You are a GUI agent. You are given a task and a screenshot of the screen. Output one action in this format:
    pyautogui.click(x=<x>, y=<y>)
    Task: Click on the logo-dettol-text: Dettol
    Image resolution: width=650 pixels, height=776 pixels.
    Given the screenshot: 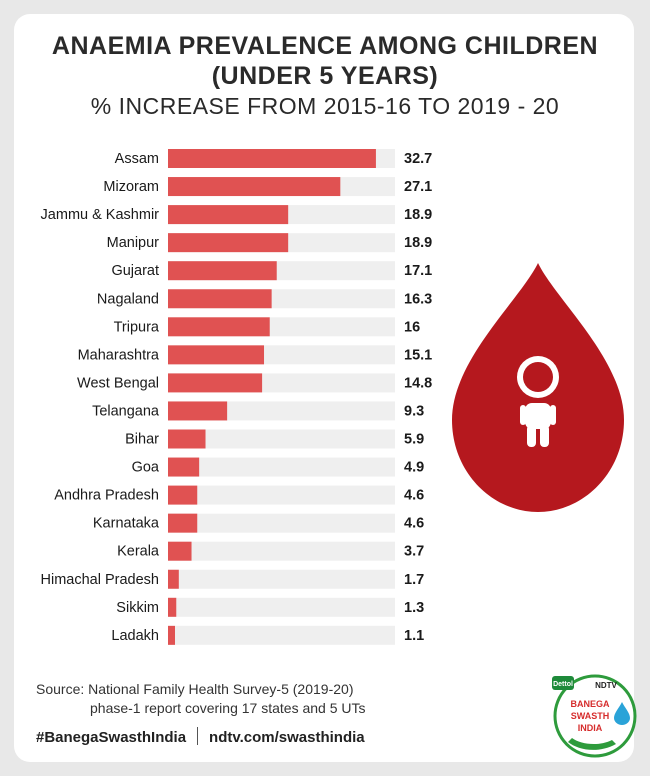 What is the action you would take?
    pyautogui.click(x=563, y=684)
    